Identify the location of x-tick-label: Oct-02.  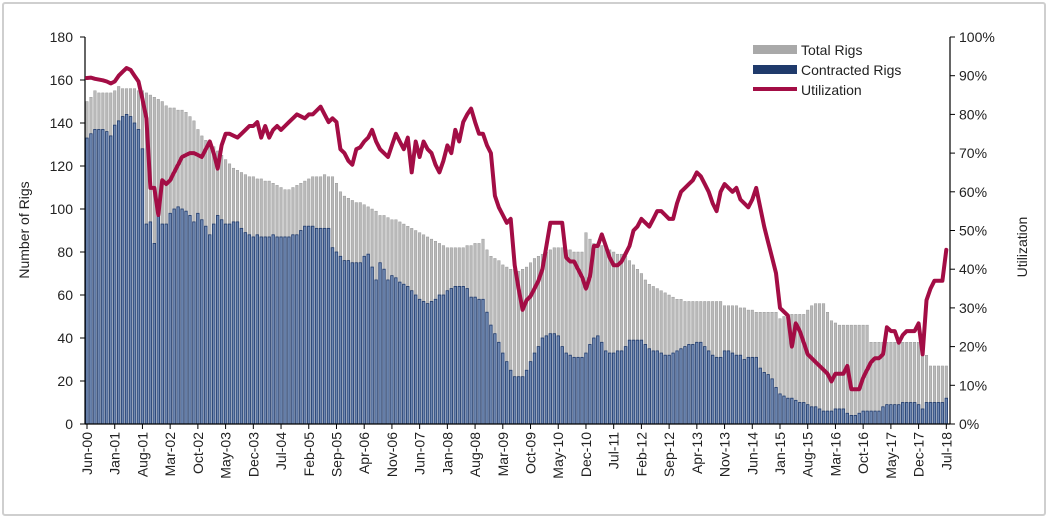
(198, 453).